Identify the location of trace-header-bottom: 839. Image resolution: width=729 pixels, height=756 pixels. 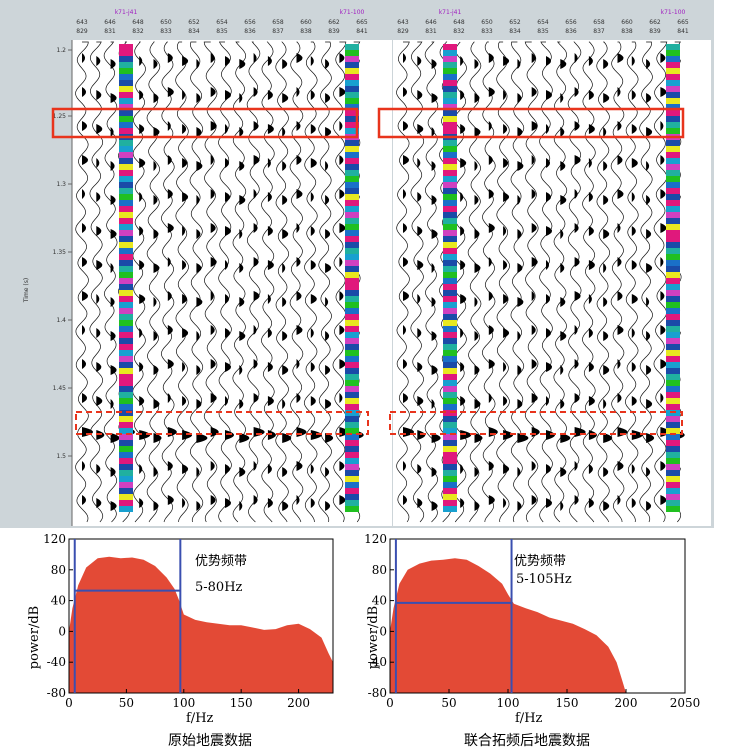
(655, 31).